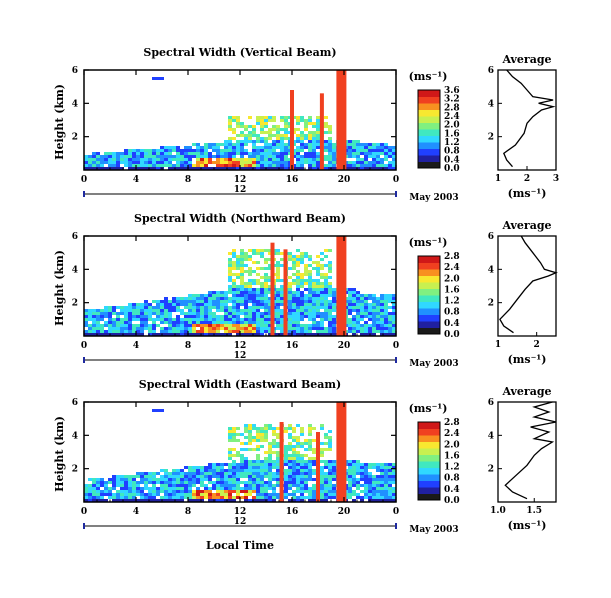 The height and width of the screenshot is (598, 611). What do you see at coordinates (526, 225) in the screenshot?
I see `avg-title: Average` at bounding box center [526, 225].